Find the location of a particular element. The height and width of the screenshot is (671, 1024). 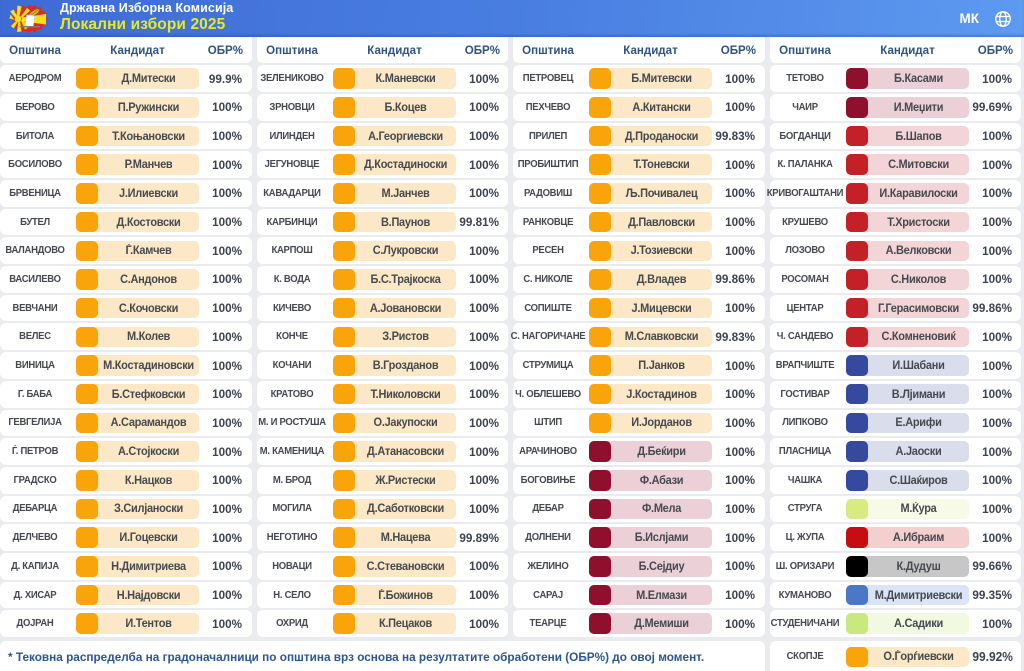

party-color-swatch is located at coordinates (856, 537).